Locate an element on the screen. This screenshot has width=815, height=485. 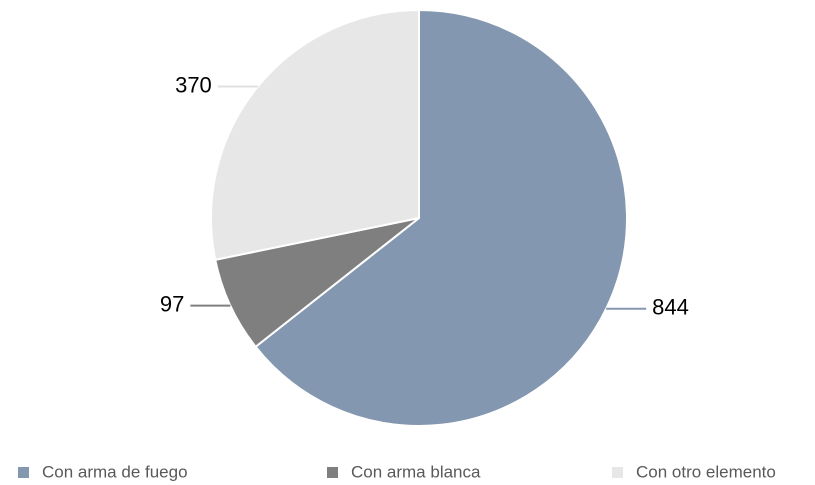
data-label: 370 is located at coordinates (193, 84).